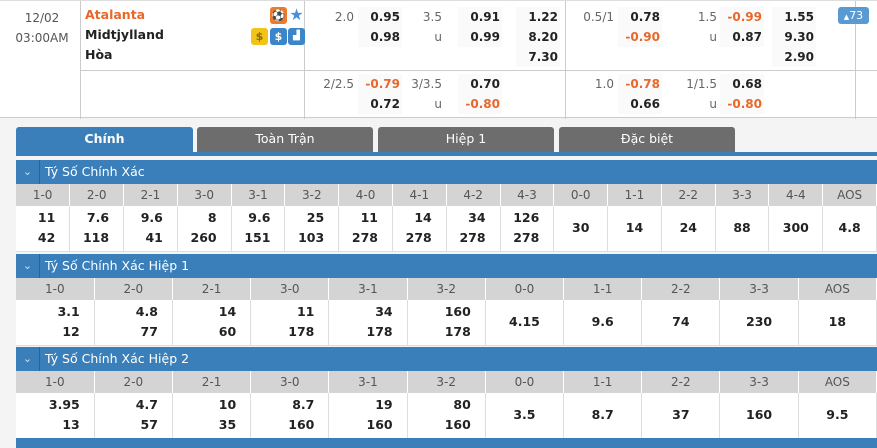  Describe the element at coordinates (742, 17) in the screenshot. I see `h1-ou-over-odds: -0.99` at that location.